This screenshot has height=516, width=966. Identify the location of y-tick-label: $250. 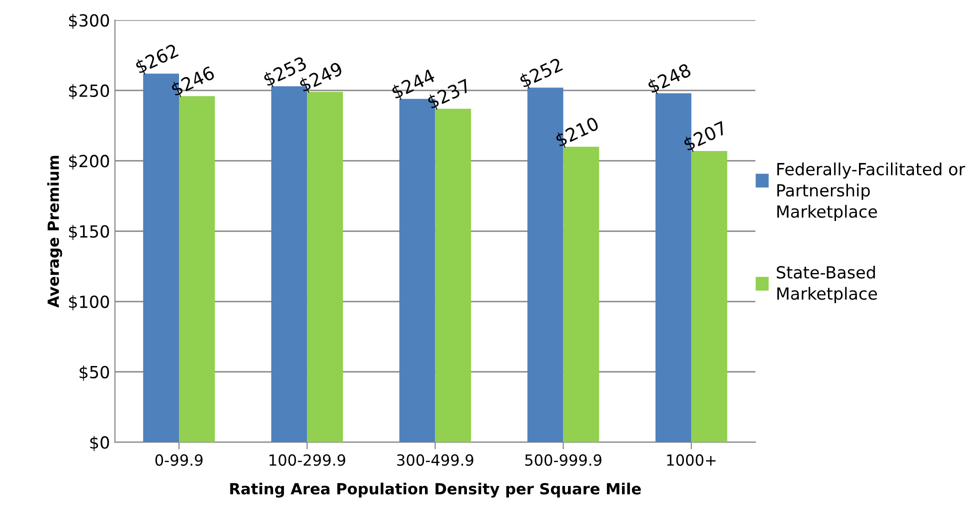
(89, 92).